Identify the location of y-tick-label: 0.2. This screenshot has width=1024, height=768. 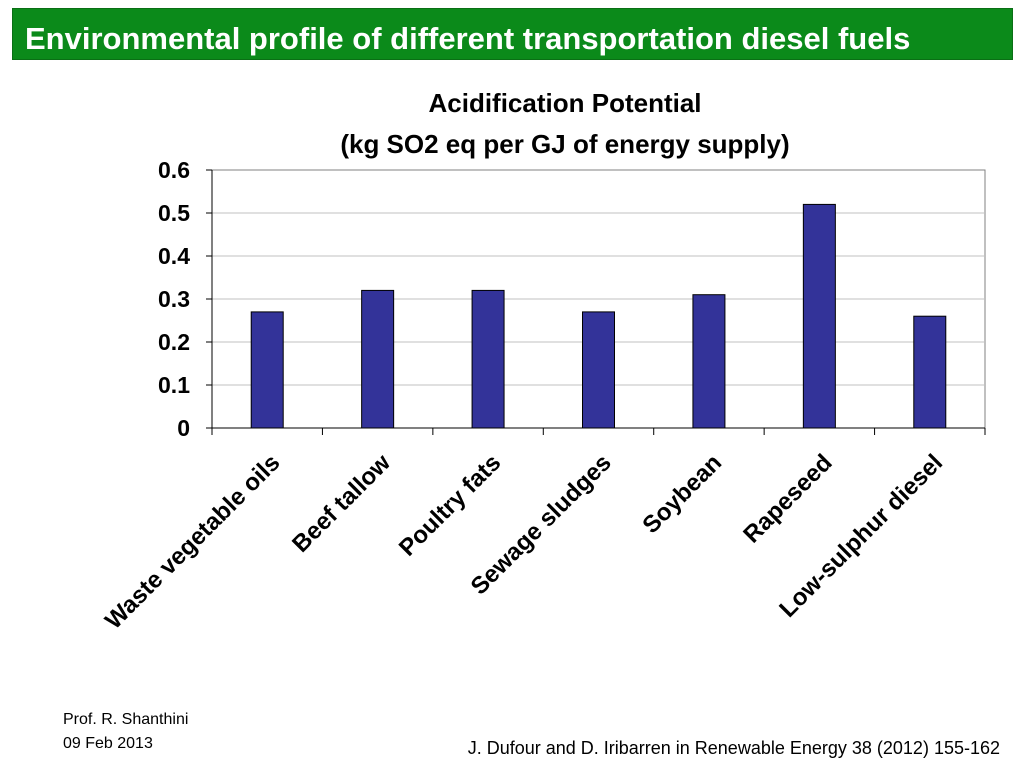
(174, 342).